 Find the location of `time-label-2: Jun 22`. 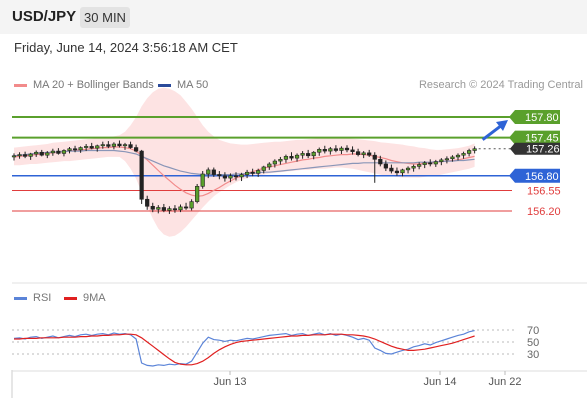

time-label-2: Jun 22 is located at coordinates (504, 382).